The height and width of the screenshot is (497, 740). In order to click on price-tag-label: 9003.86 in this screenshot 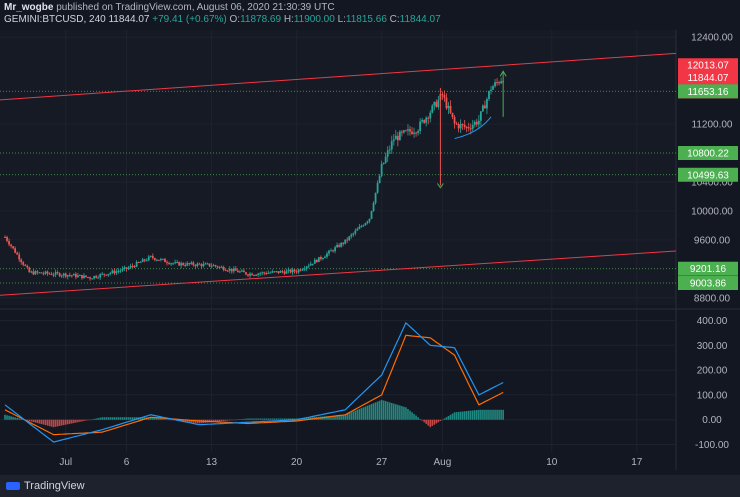, I will do `click(708, 284)`.